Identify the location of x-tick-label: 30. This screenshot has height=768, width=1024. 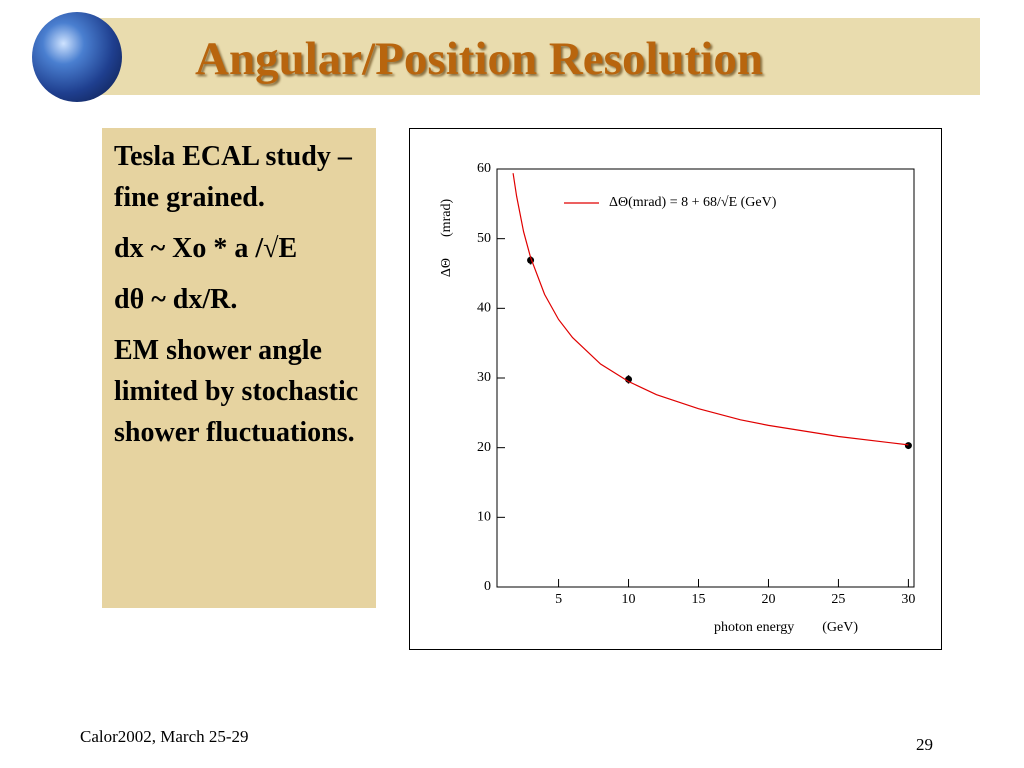
(908, 599).